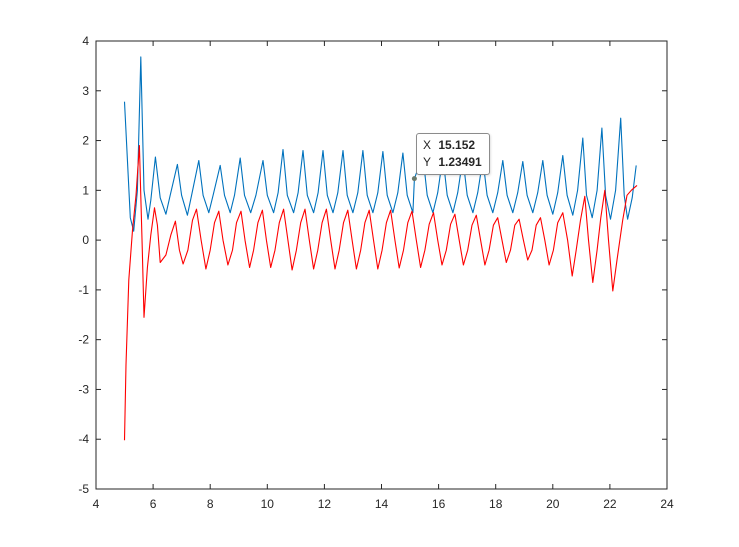 The width and height of the screenshot is (739, 547). Describe the element at coordinates (610, 504) in the screenshot. I see `x-tick-label: 22` at that location.